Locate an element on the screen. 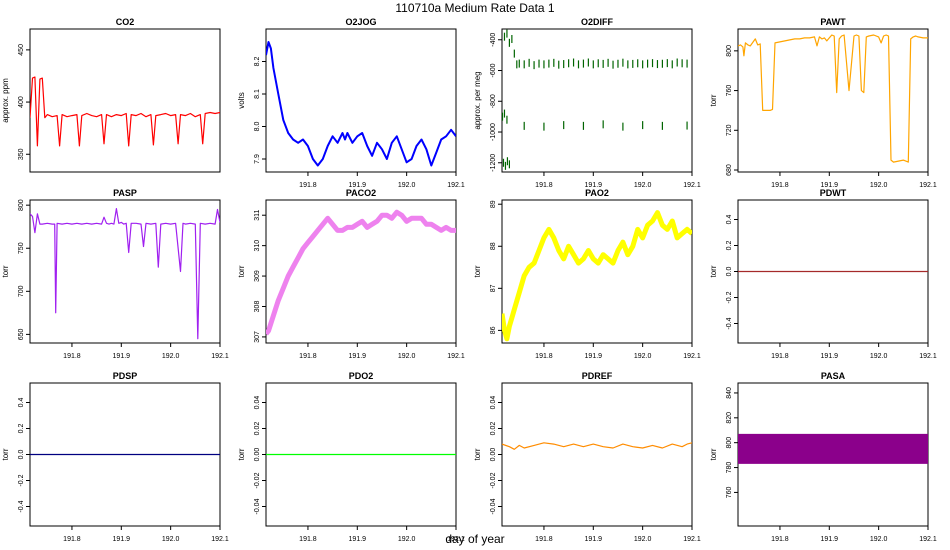 Image resolution: width=950 pixels, height=550 pixels. panel-title: PDREF is located at coordinates (597, 376).